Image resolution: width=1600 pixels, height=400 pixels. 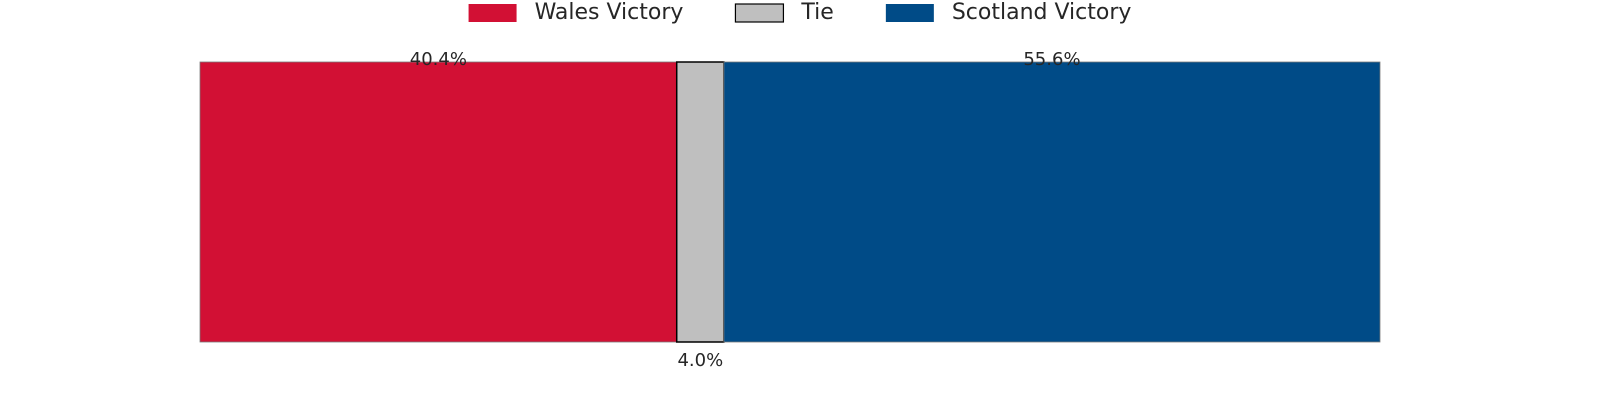 What do you see at coordinates (816, 12) in the screenshot?
I see `legend-label-tie: Tie` at bounding box center [816, 12].